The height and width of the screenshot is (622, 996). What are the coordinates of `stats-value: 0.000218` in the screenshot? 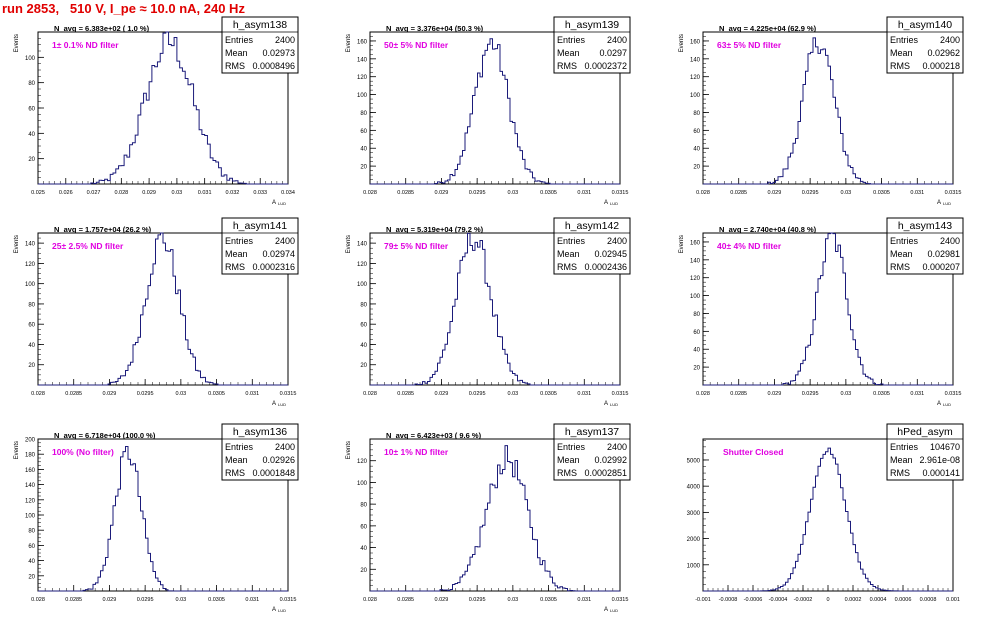 It's located at (941, 66).